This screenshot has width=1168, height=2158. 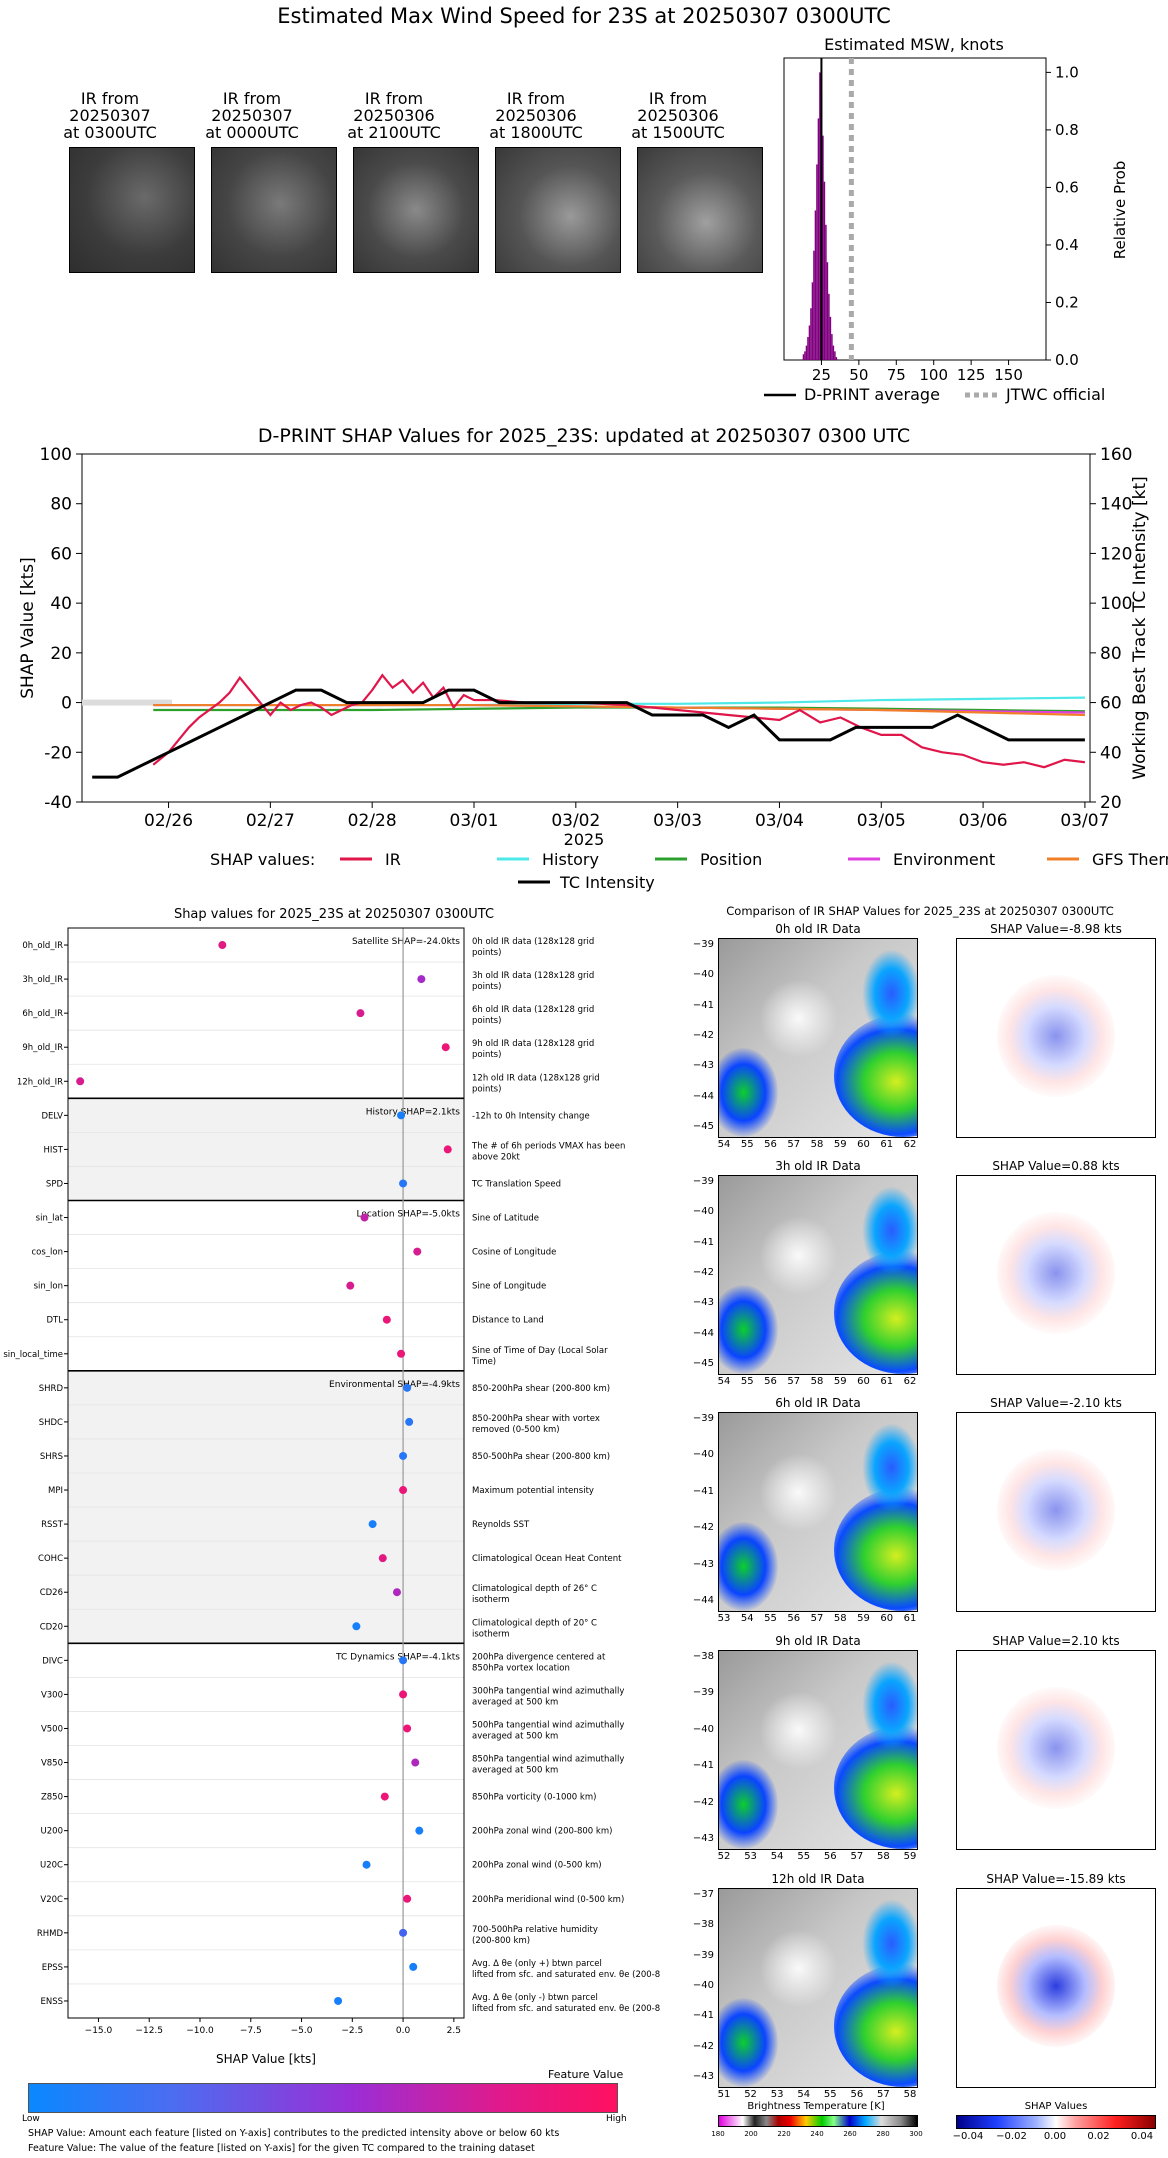 What do you see at coordinates (539, 1657) in the screenshot?
I see `feature-description: 200hPa divergence centered at` at bounding box center [539, 1657].